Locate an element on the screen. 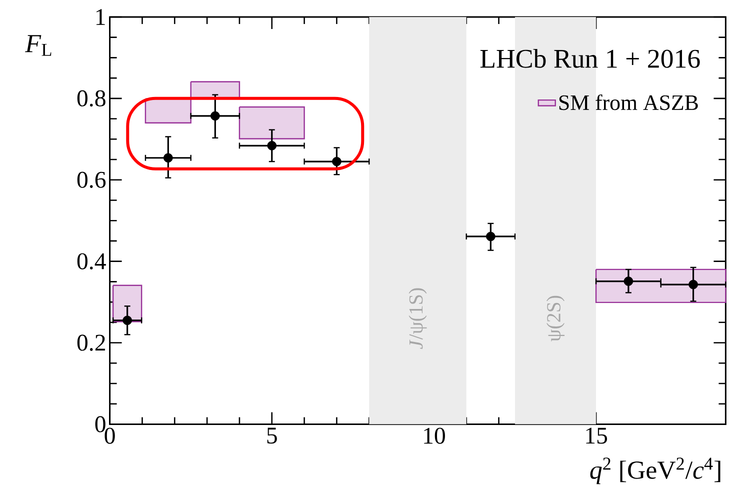 This screenshot has width=729, height=501. y-tick-label: 0 is located at coordinates (100, 424).